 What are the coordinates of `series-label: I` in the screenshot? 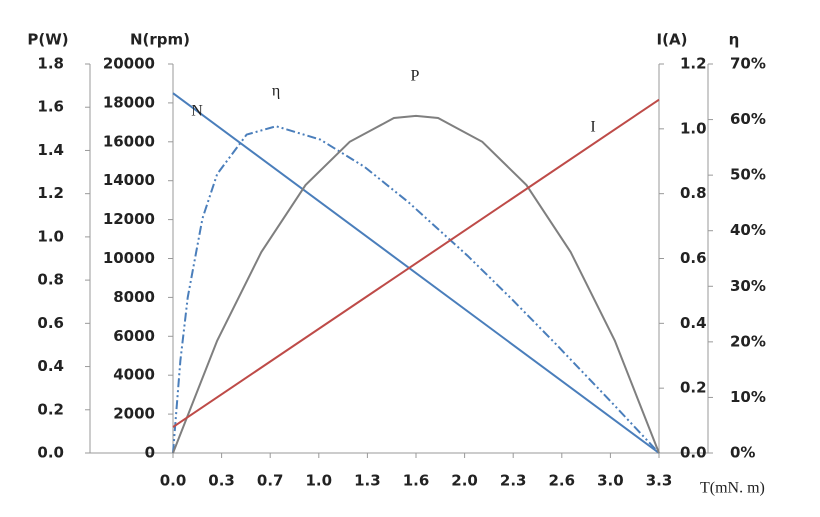 It's located at (592, 127).